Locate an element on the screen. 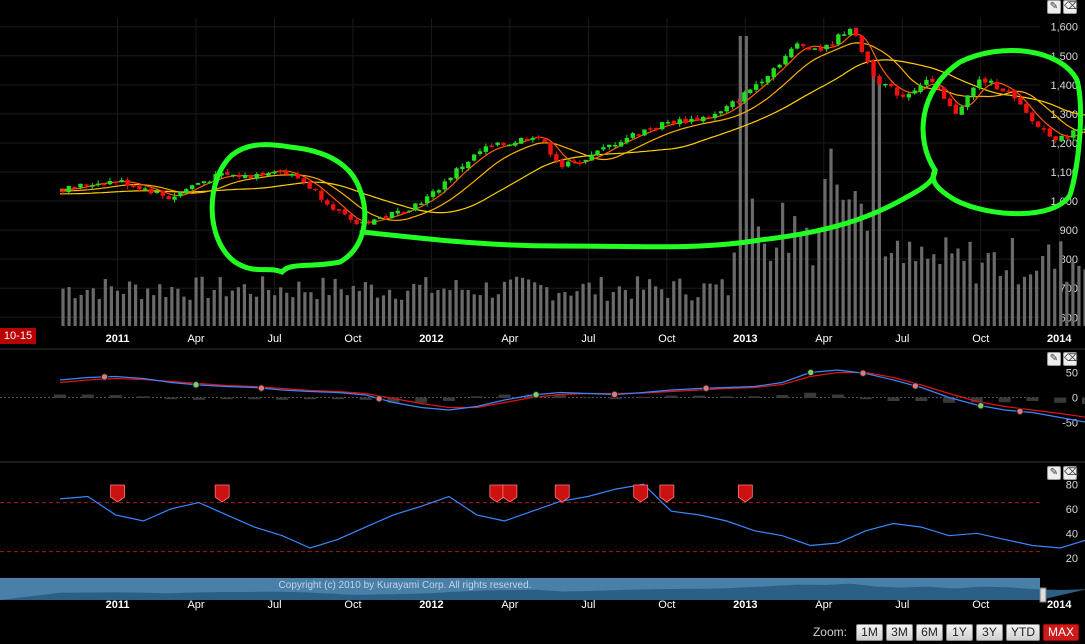  navigator-handle is located at coordinates (1043, 595).